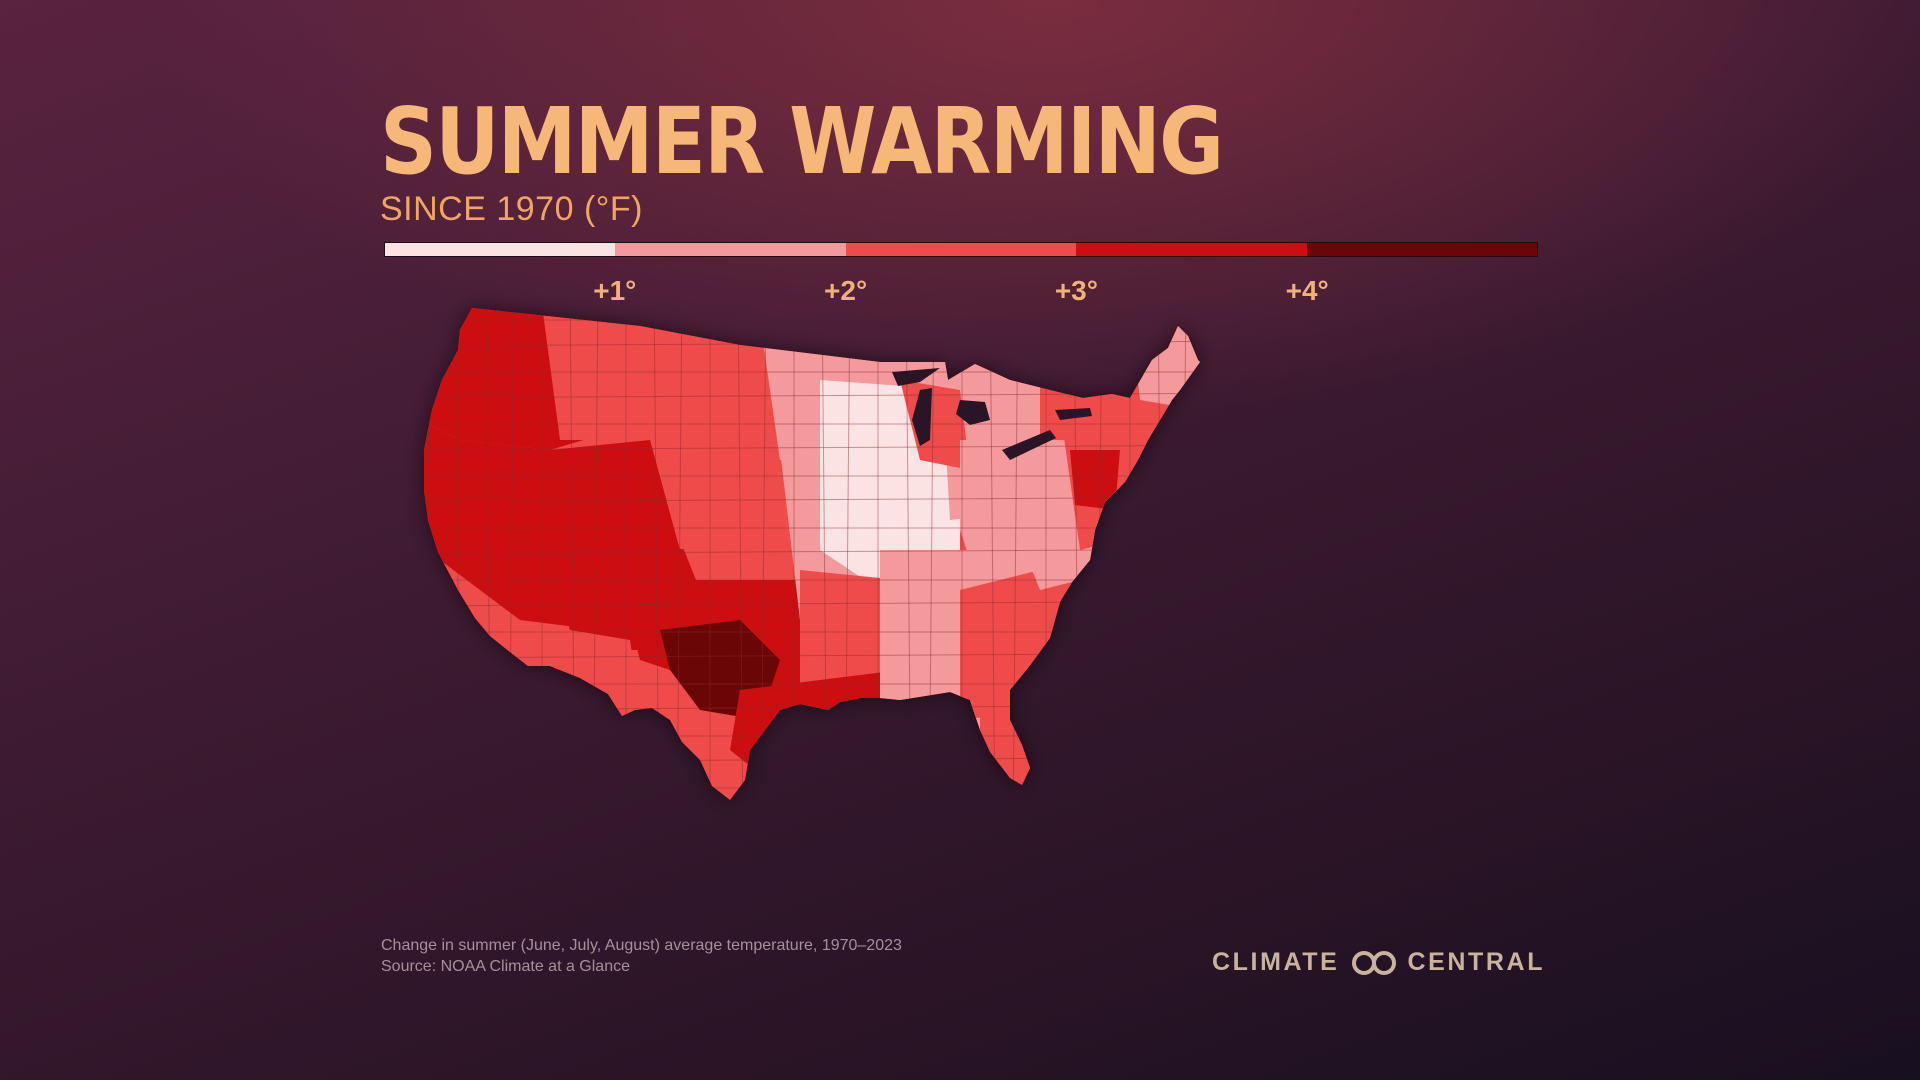  I want to click on legend-tick-label: +4°, so click(1307, 290).